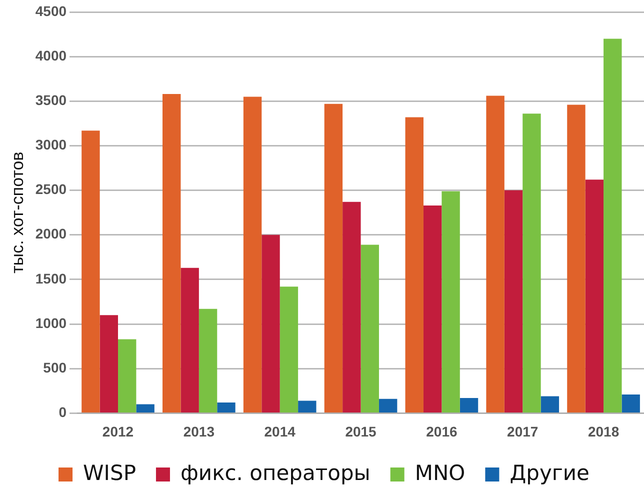 The height and width of the screenshot is (499, 644). Describe the element at coordinates (442, 431) in the screenshot. I see `x-tick-label: 2016` at that location.